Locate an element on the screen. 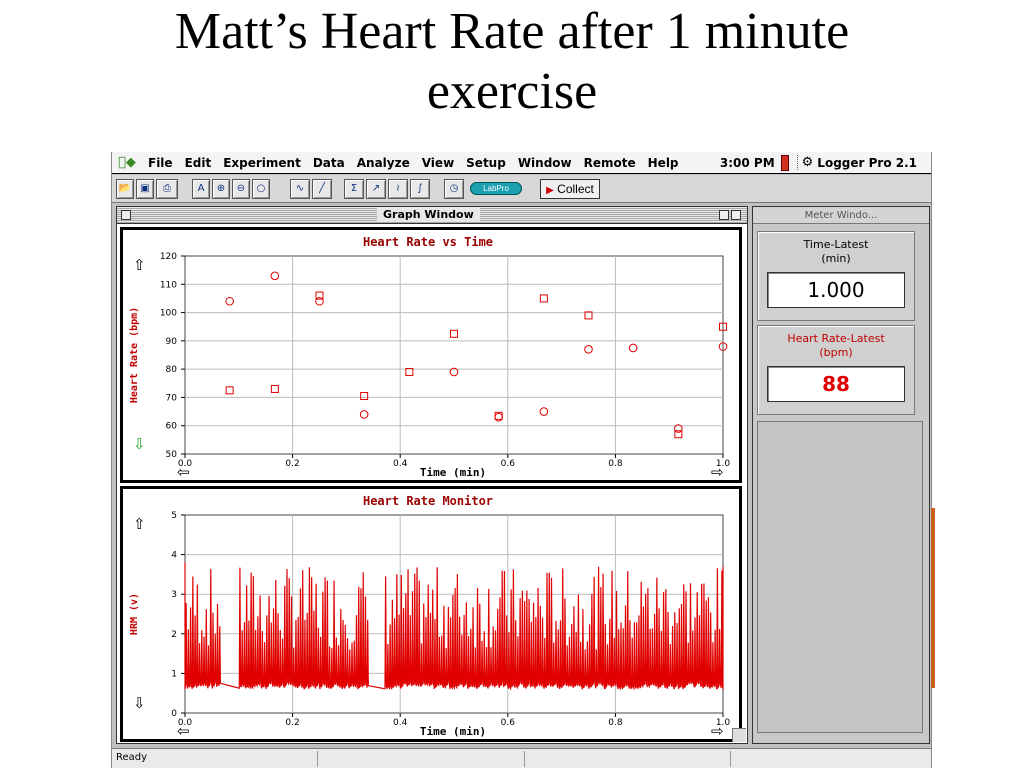  y-tick-label: 50 is located at coordinates (172, 455).